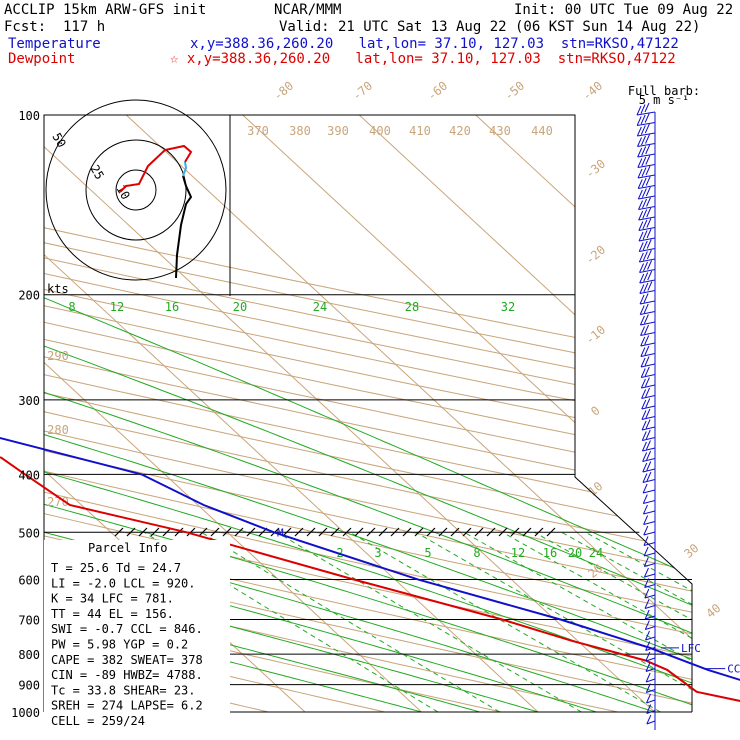 Image resolution: width=740 pixels, height=740 pixels. Describe the element at coordinates (691, 551) in the screenshot. I see `isotherm-tick-label: 30` at that location.